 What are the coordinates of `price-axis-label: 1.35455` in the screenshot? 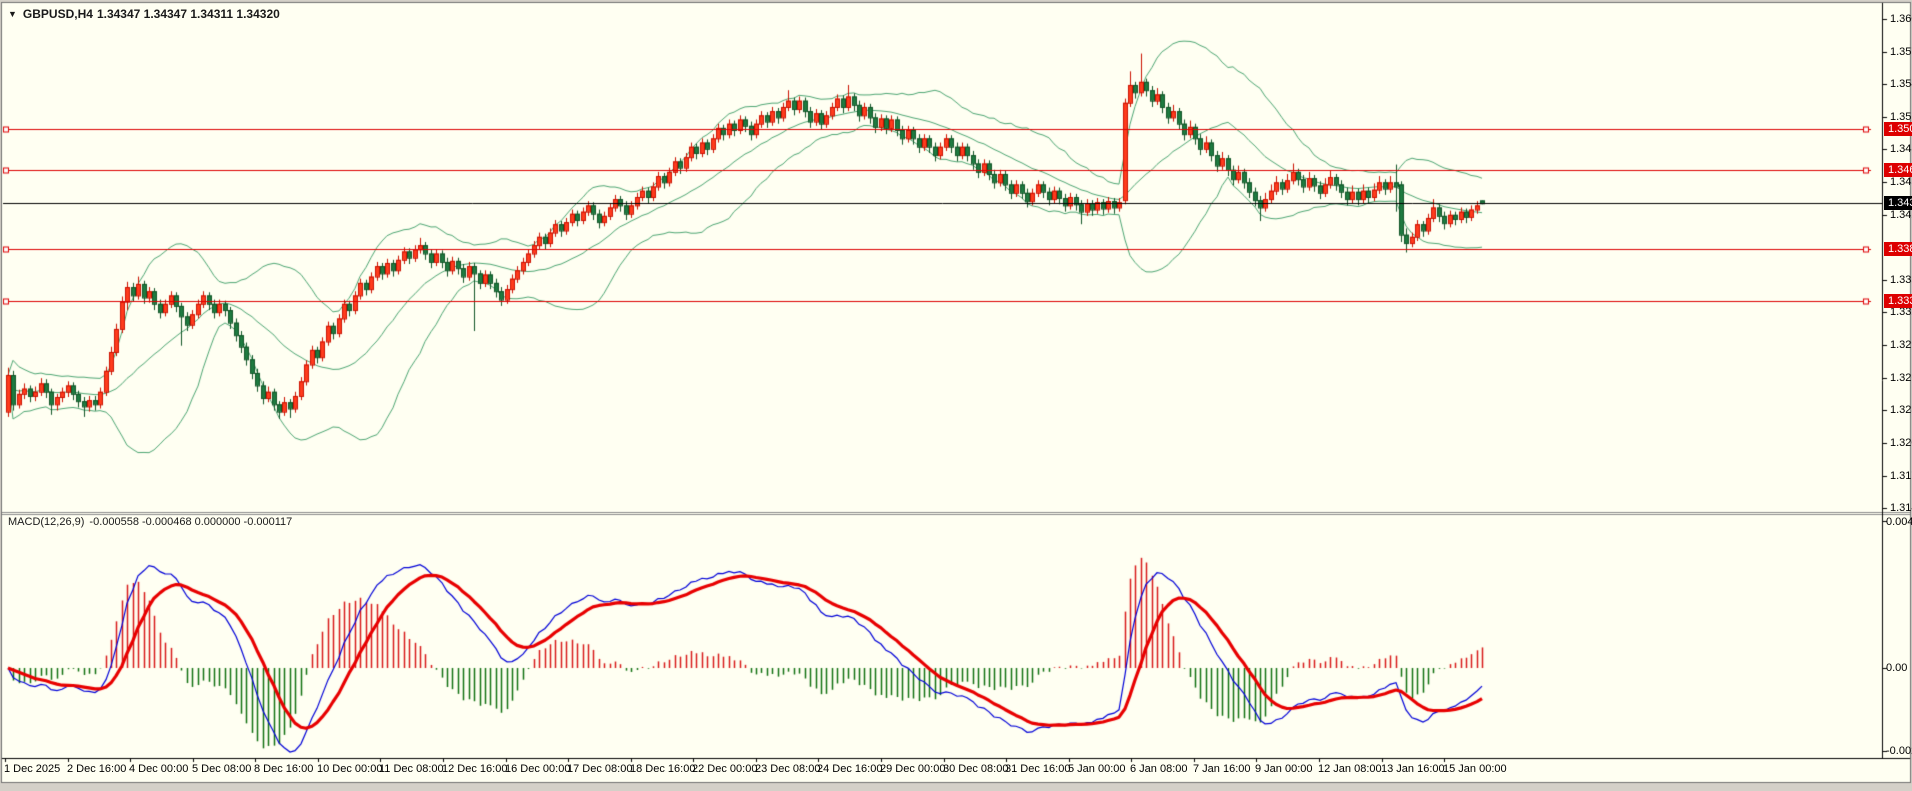 It's located at (1901, 84).